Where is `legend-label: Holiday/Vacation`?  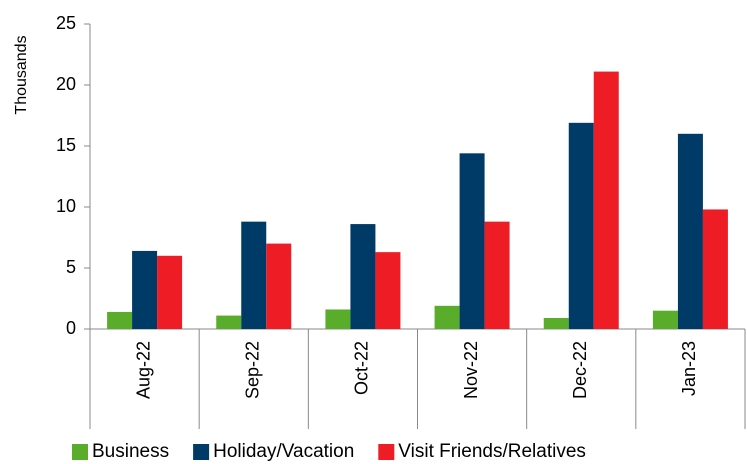 legend-label: Holiday/Vacation is located at coordinates (283, 451).